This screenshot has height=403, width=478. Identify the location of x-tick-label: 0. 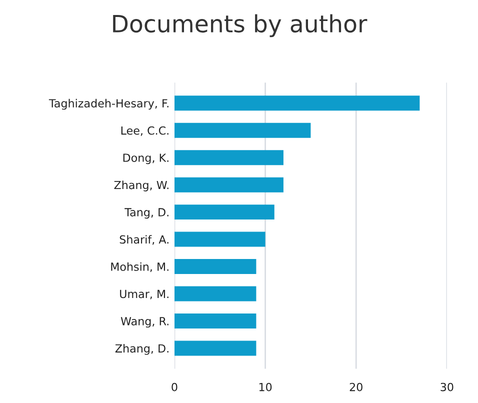
(175, 387).